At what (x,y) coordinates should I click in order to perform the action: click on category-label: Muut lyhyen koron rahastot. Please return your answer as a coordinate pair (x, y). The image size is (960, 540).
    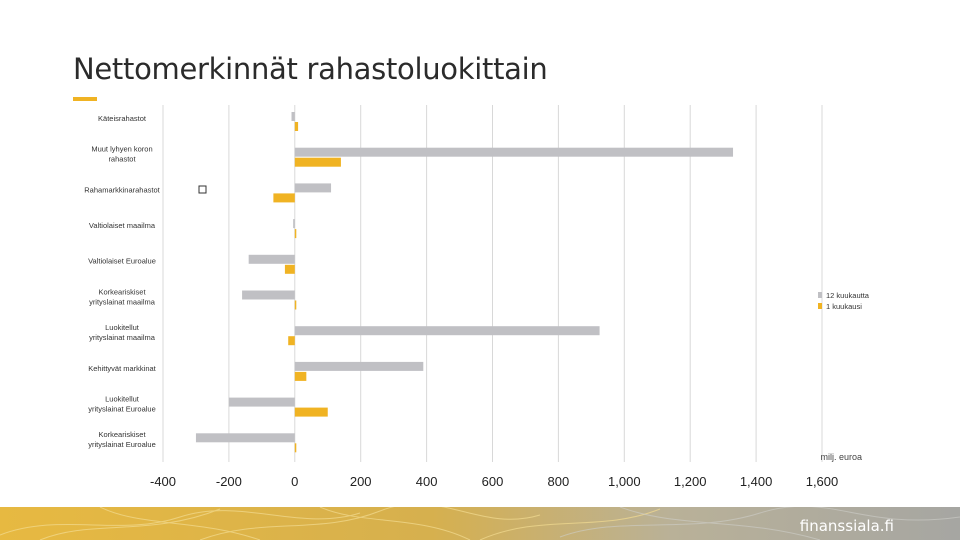
    Looking at the image, I should click on (121, 154).